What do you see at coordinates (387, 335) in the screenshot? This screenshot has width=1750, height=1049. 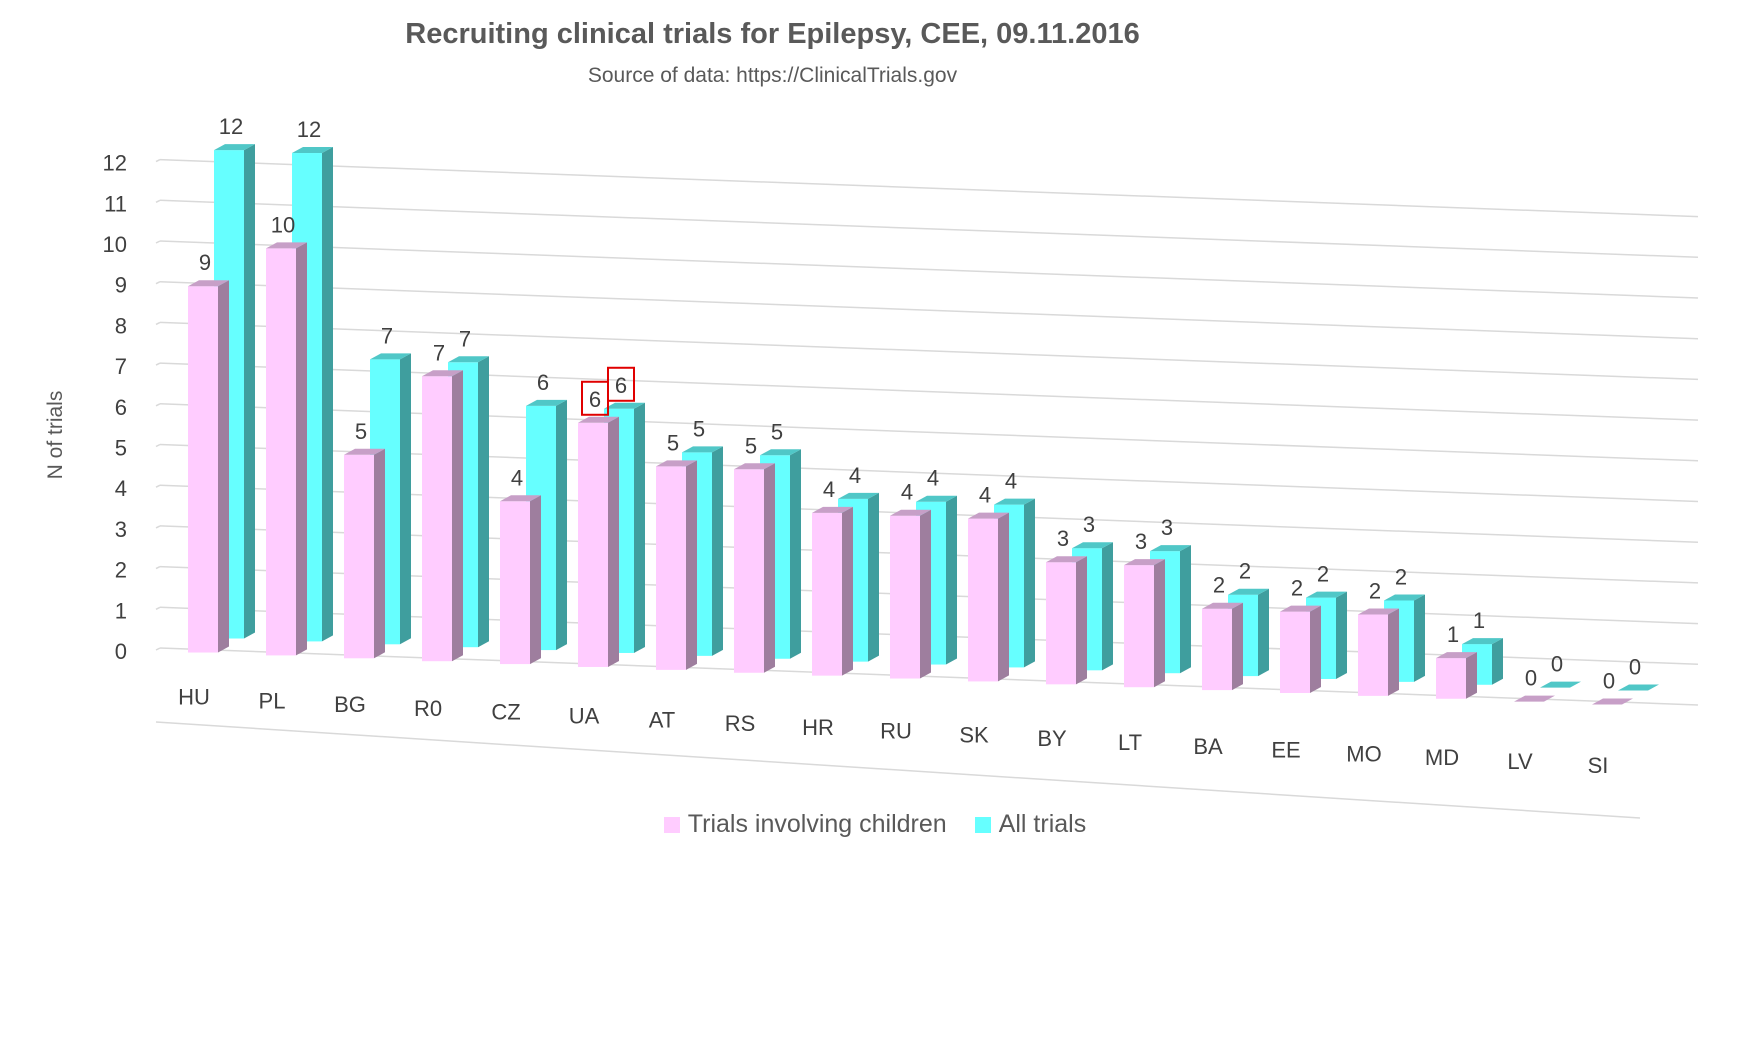 I see `data-label: 7` at bounding box center [387, 335].